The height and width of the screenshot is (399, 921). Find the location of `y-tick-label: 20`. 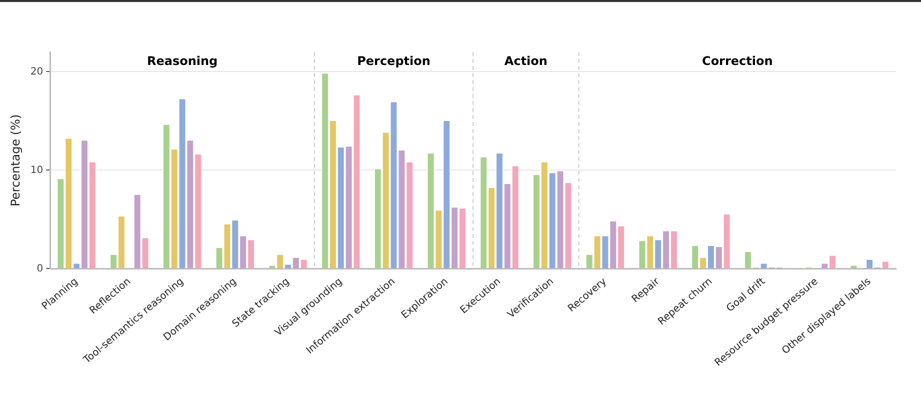

y-tick-label: 20 is located at coordinates (37, 72).